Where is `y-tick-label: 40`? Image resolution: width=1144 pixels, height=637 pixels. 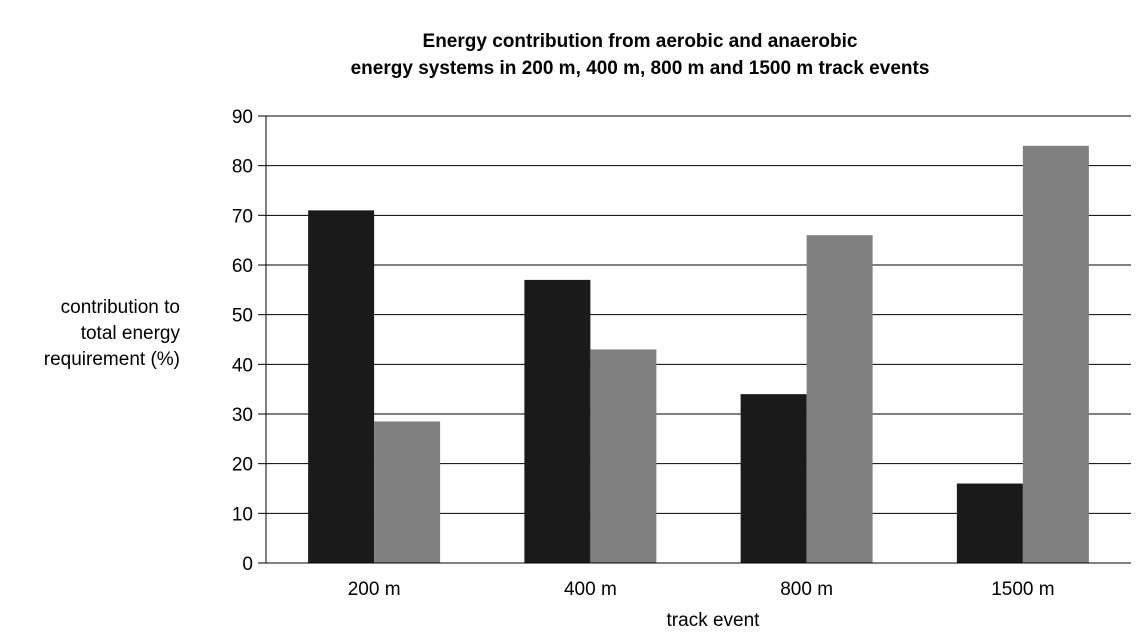
y-tick-label: 40 is located at coordinates (242, 365).